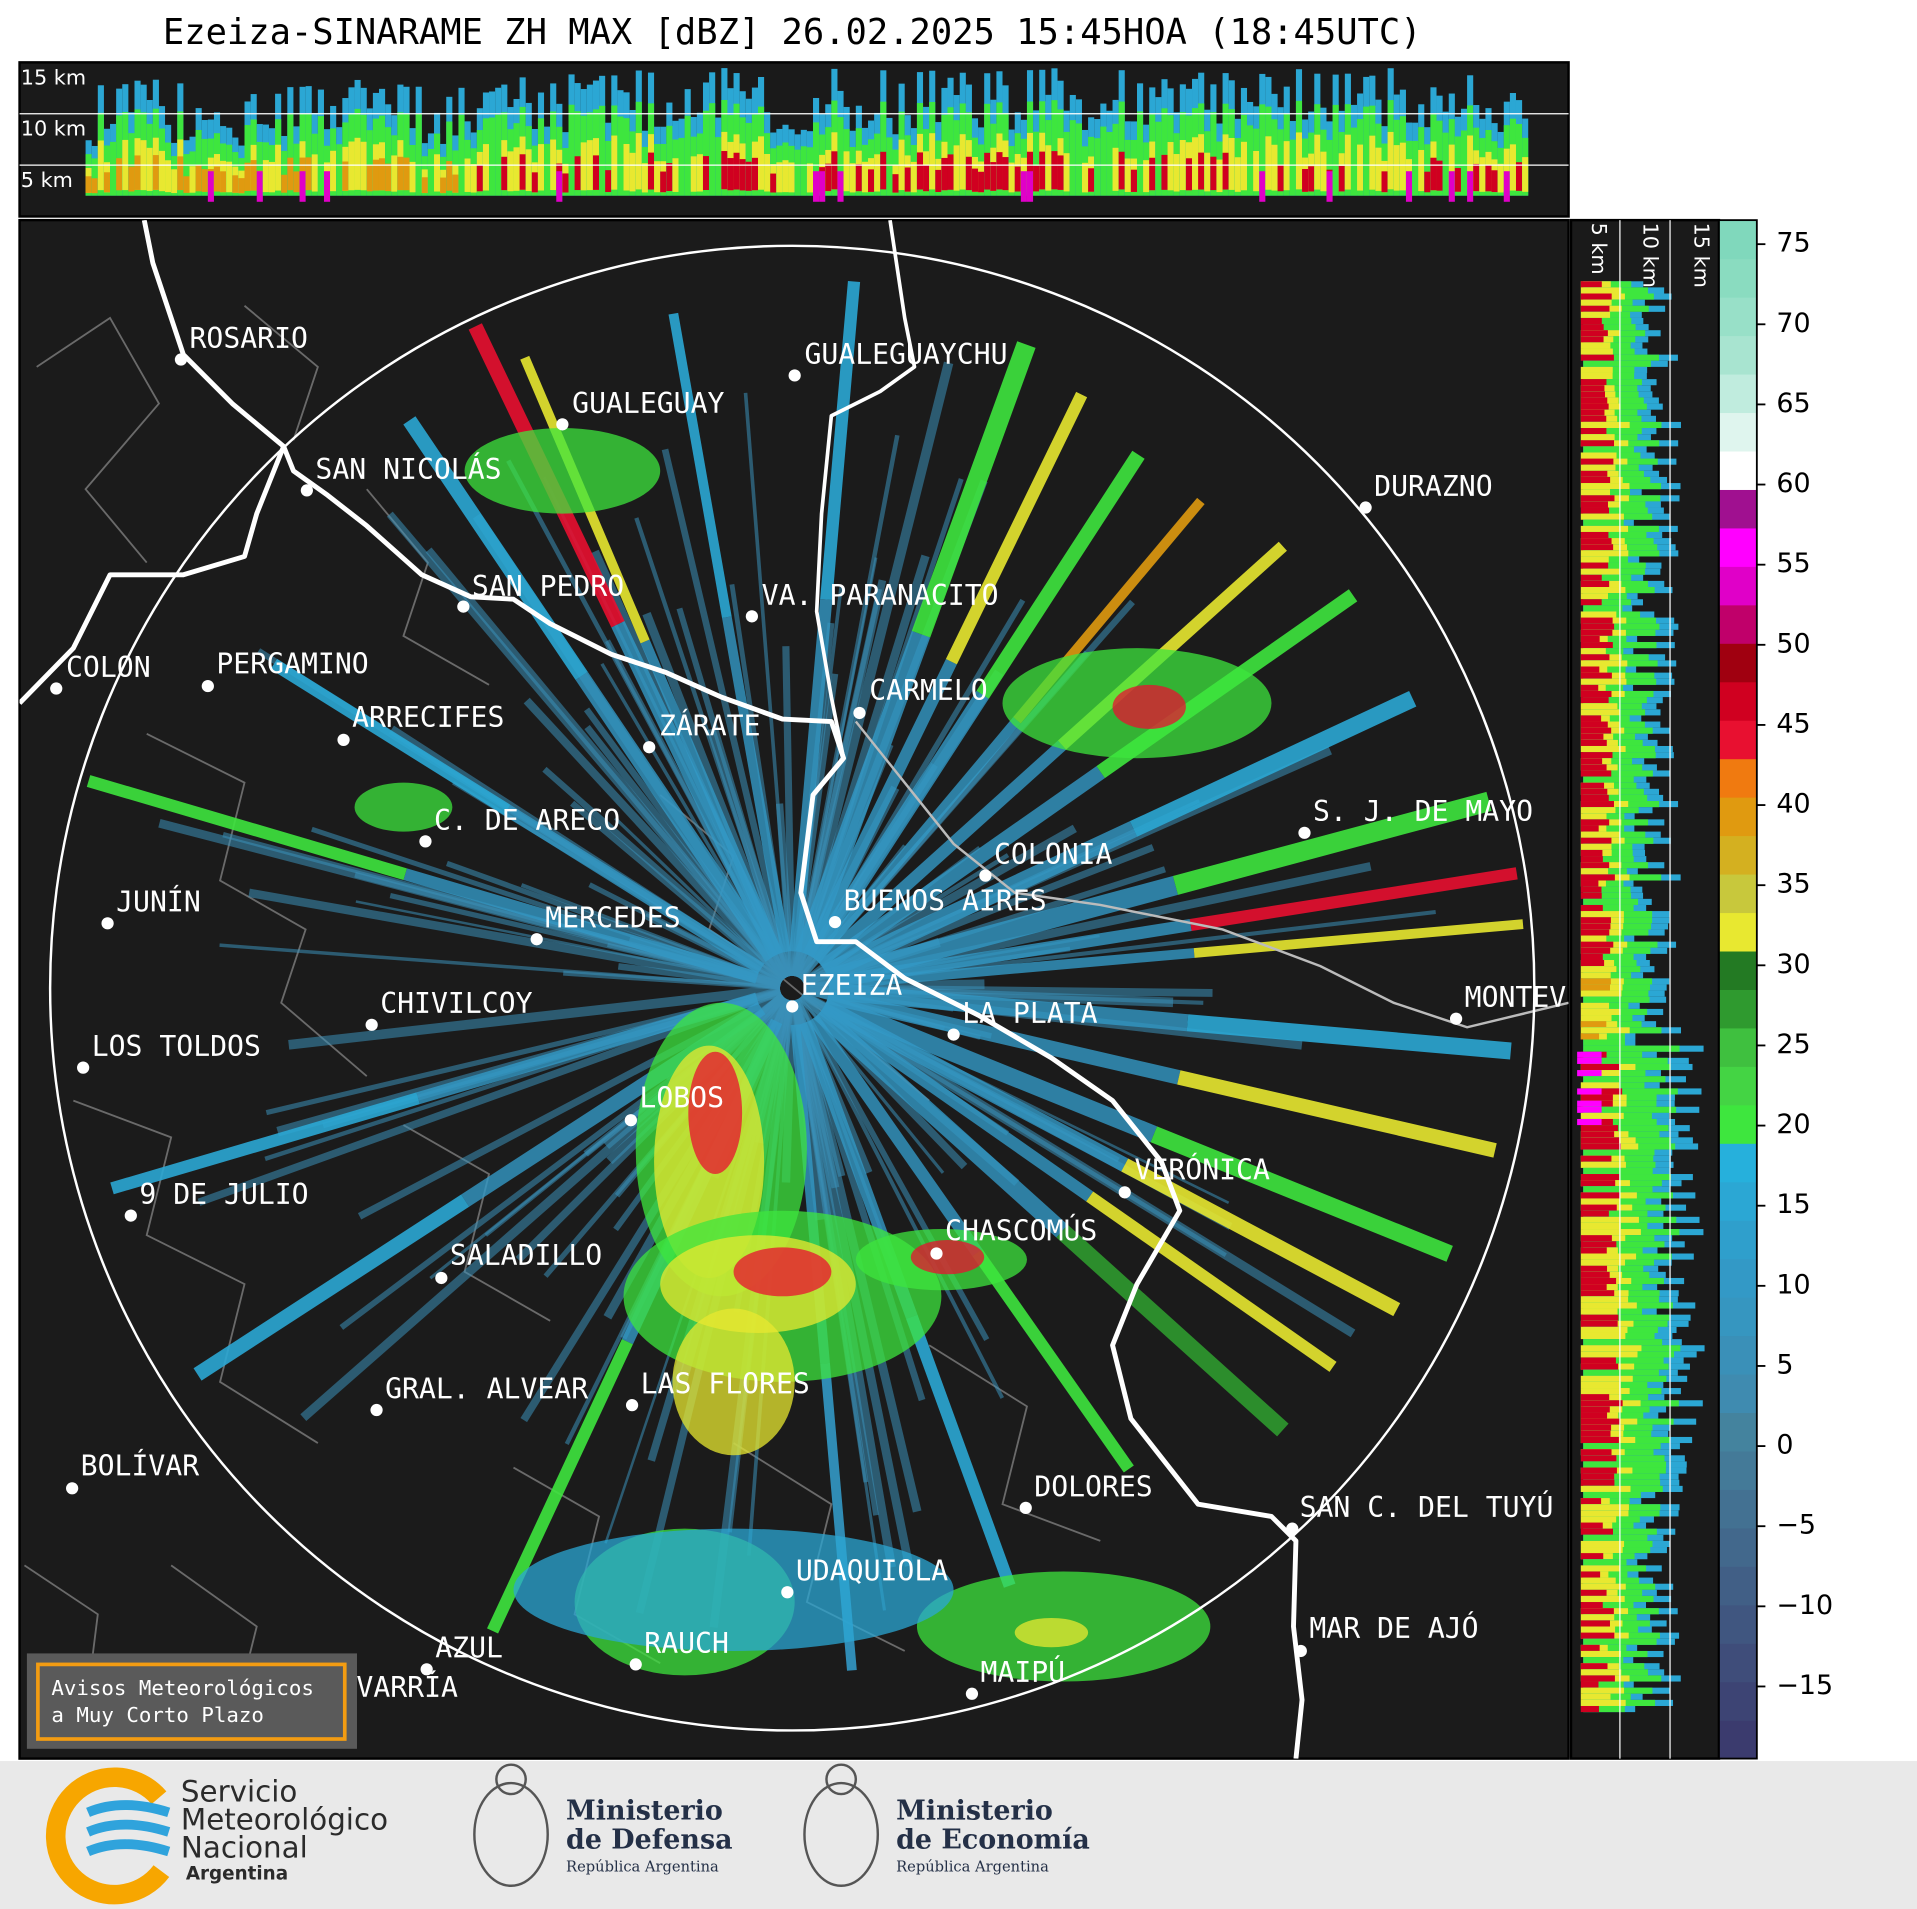 The width and height of the screenshot is (1917, 1909). I want to click on notice-text: a Muy Corto Plazo, so click(157, 1715).